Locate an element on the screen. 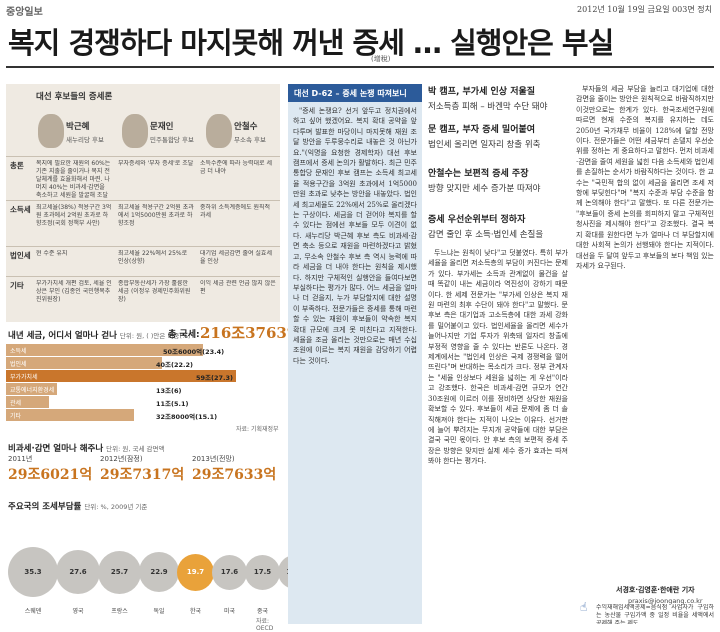 The width and height of the screenshot is (720, 632). bar-category-label: 부가가치세 is located at coordinates (24, 377).